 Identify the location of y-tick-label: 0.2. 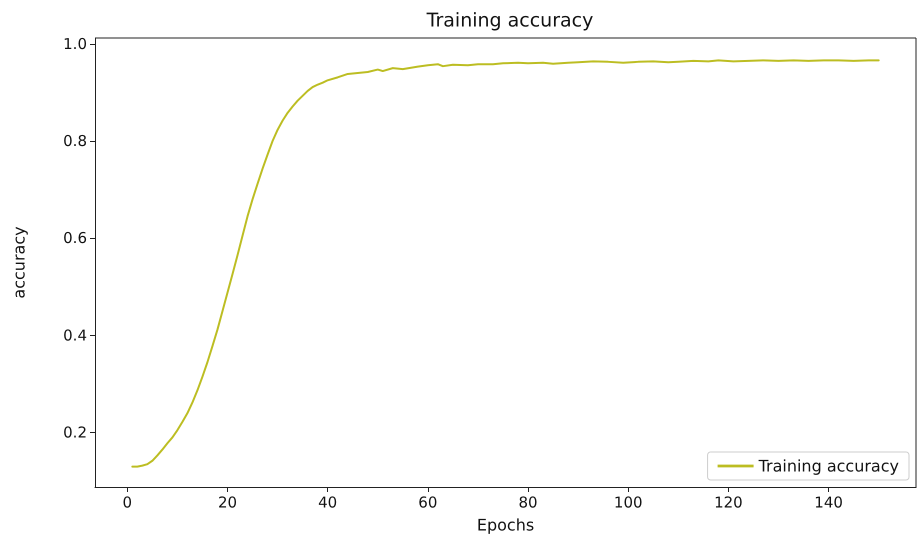
(75, 433).